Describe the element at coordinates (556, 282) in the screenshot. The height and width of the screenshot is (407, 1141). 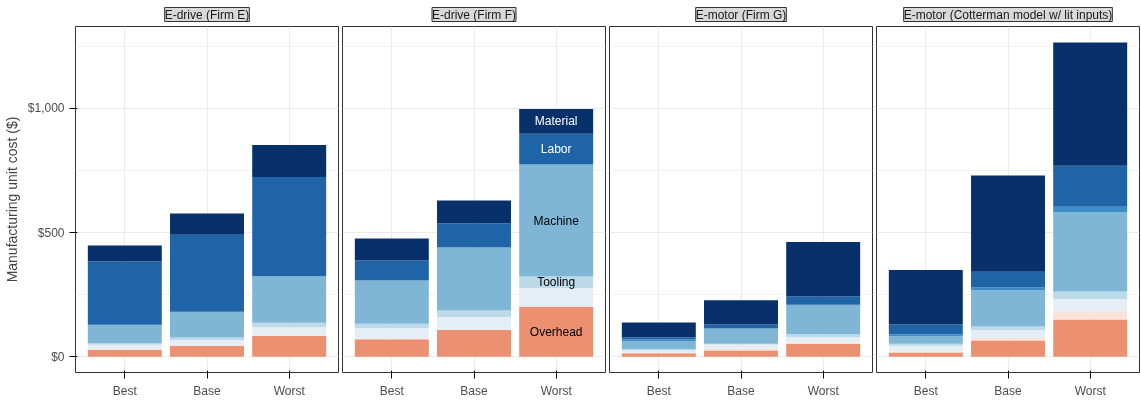
I see `series-label: Tooling` at that location.